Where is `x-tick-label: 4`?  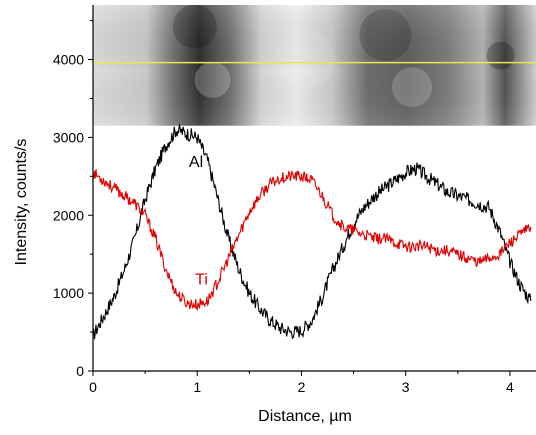
x-tick-label: 4 is located at coordinates (510, 387).